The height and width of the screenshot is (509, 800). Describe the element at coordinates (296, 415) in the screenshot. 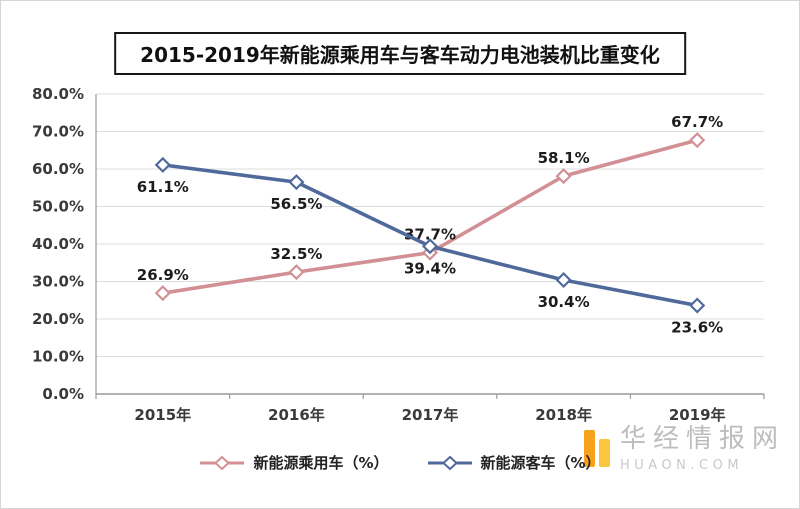

I see `x-axis-category-label: 2016年` at that location.